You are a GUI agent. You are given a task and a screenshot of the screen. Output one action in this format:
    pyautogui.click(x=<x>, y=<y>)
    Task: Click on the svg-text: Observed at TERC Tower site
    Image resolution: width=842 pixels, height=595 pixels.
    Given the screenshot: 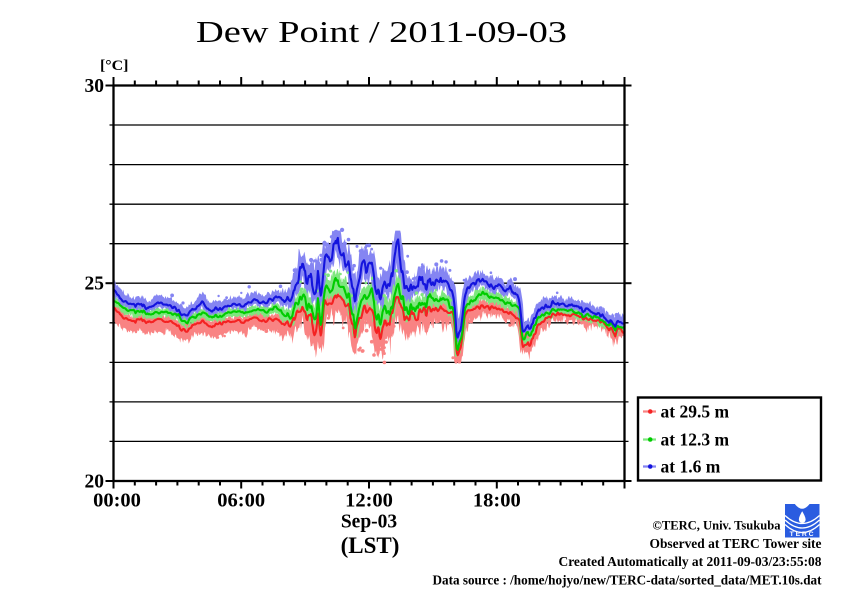 What is the action you would take?
    pyautogui.click(x=736, y=543)
    